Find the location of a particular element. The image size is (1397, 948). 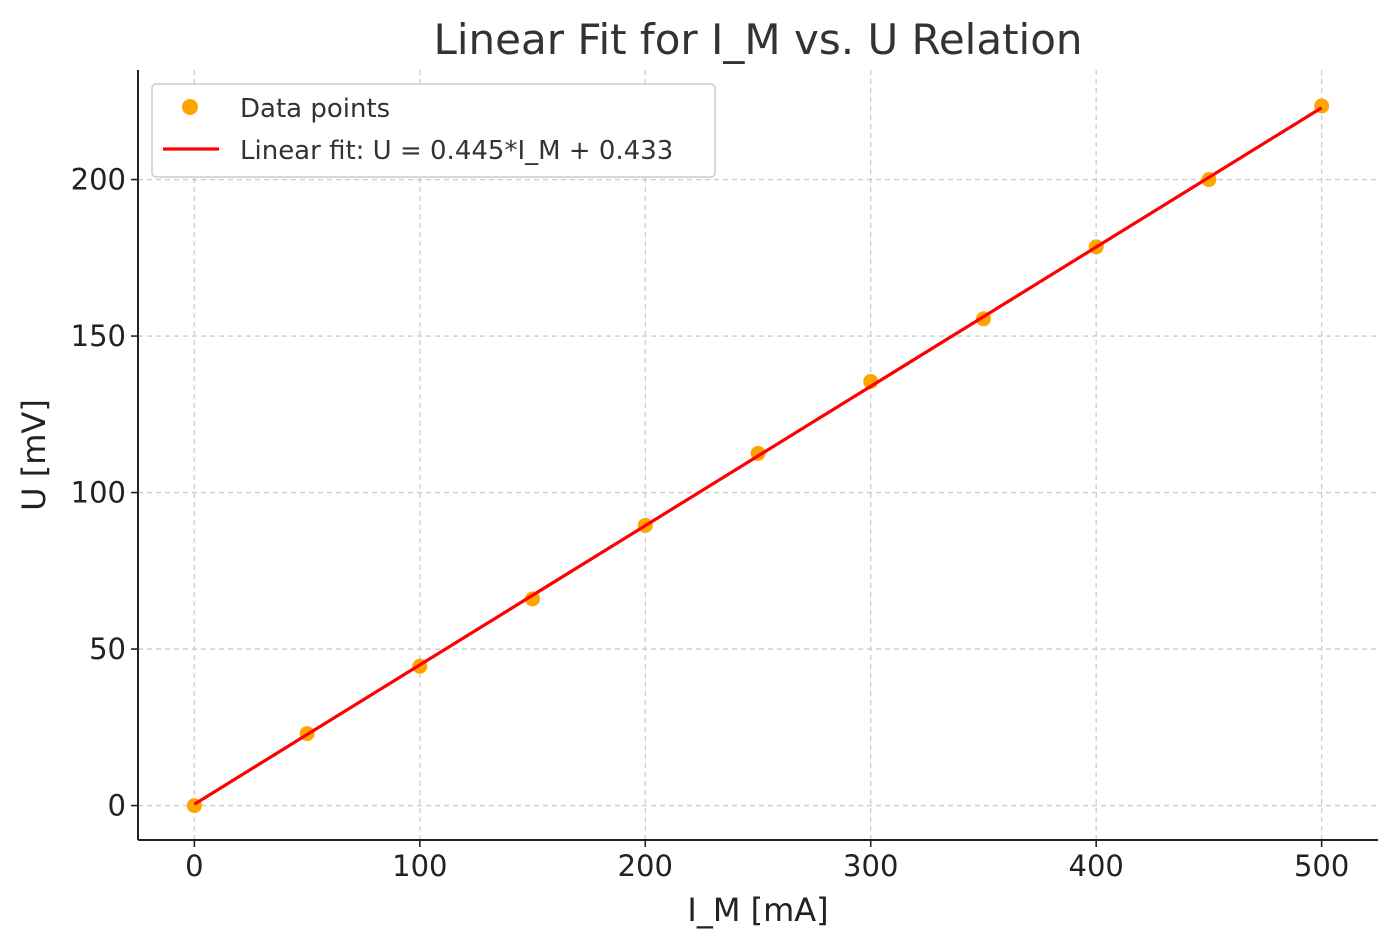

legend-marker-data-points is located at coordinates (190, 107).